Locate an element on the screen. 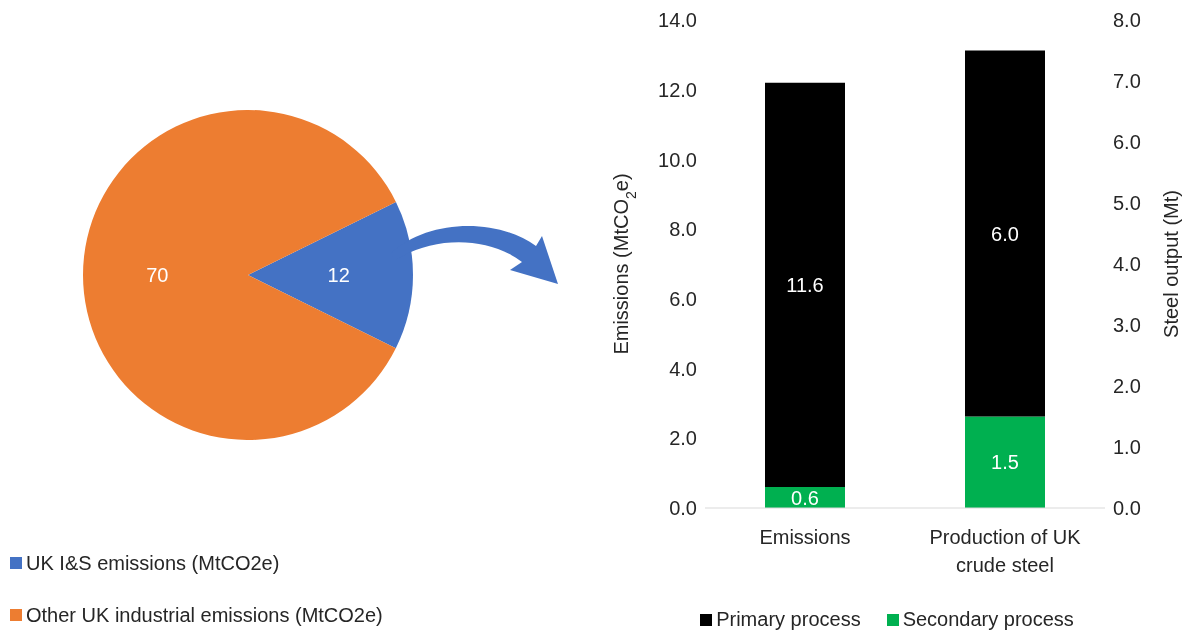  y2-tick-label: 8.0 is located at coordinates (1127, 20).